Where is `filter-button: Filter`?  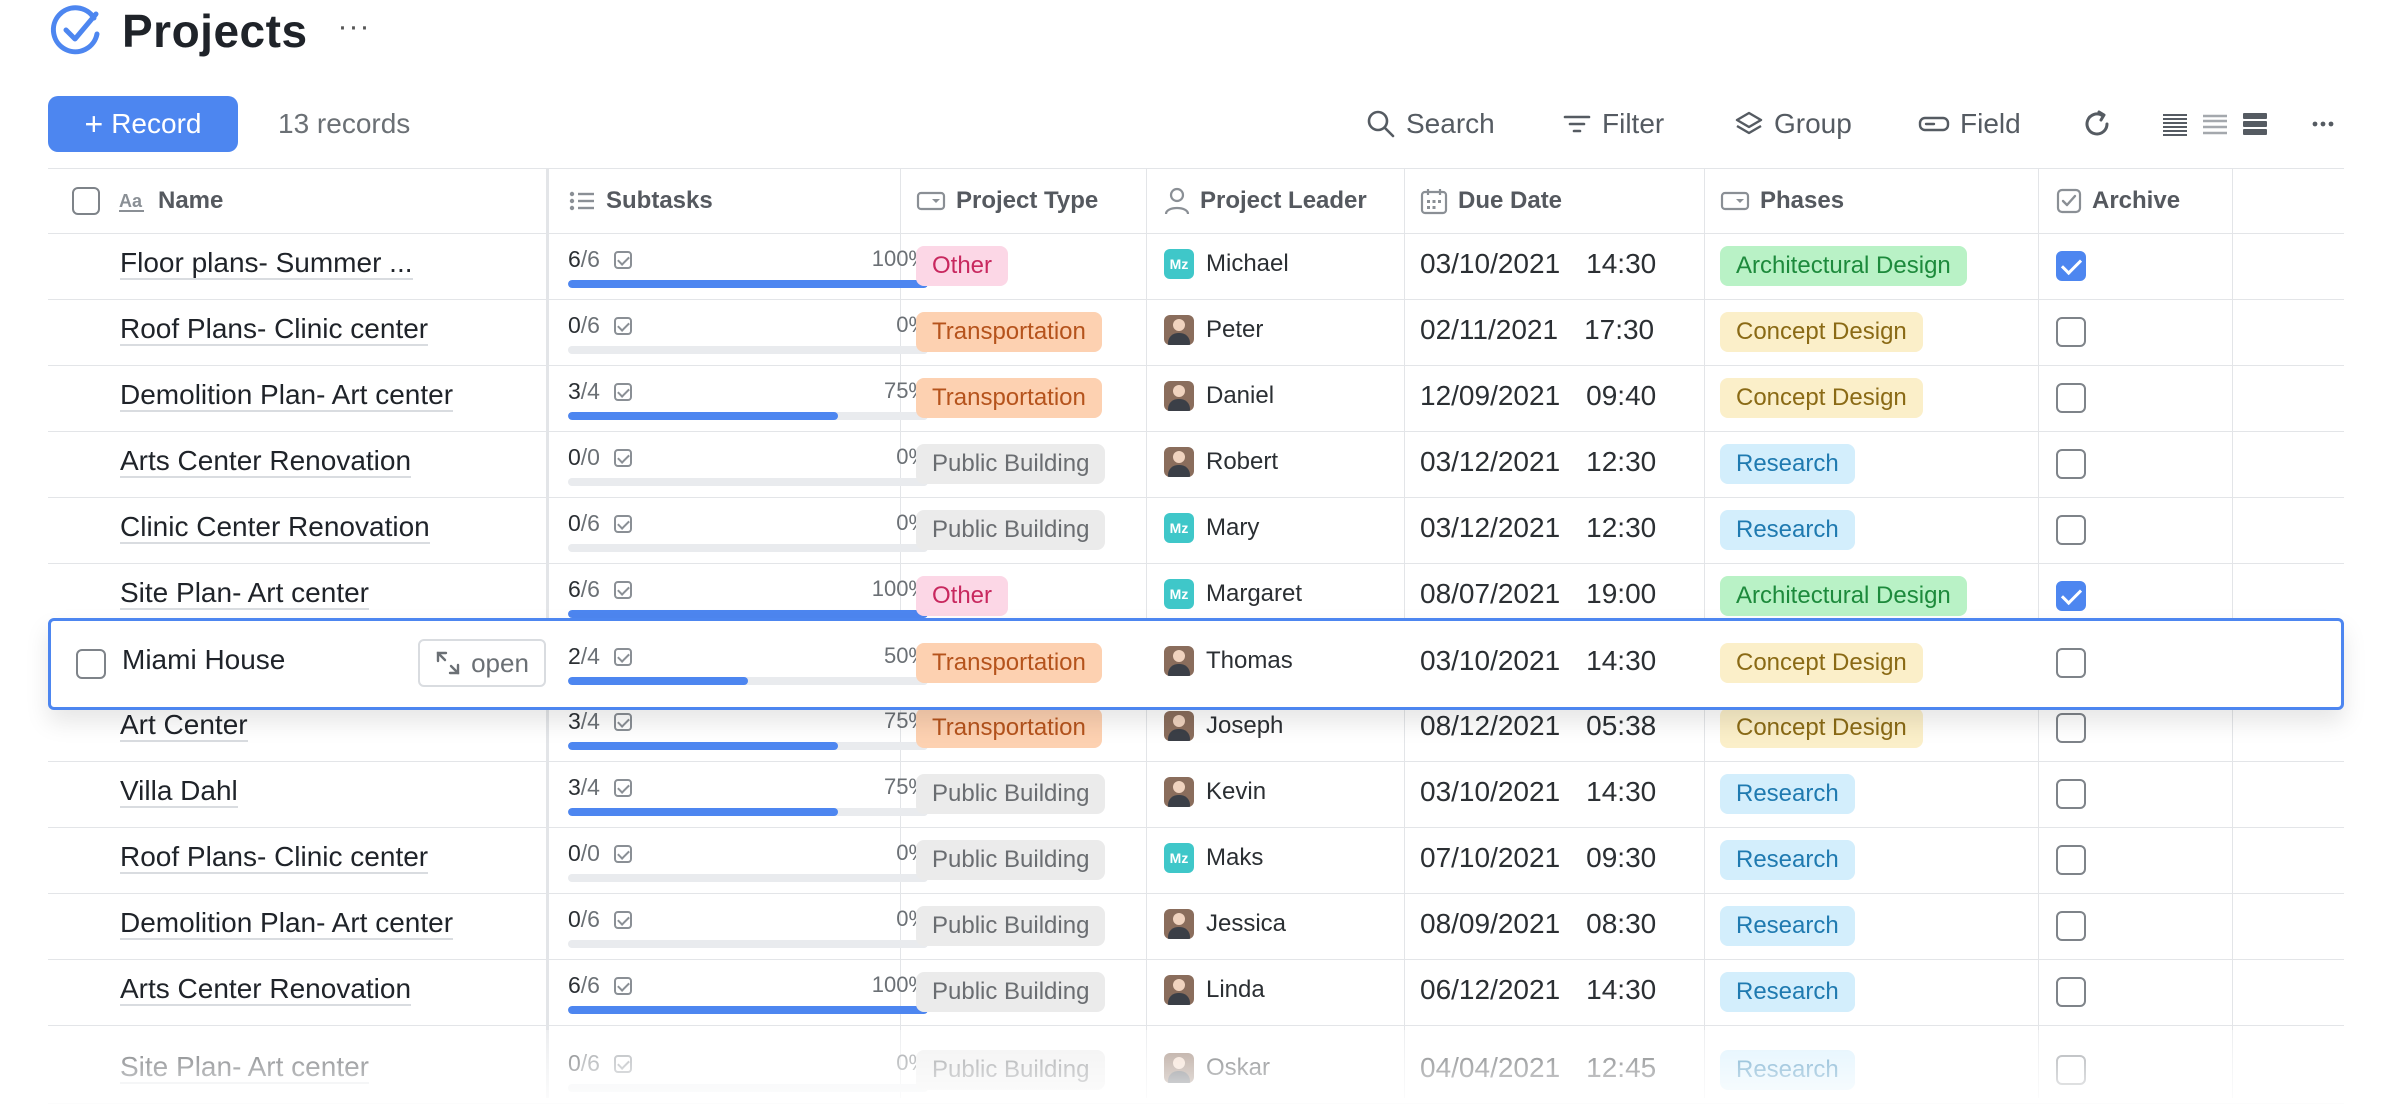 filter-button: Filter is located at coordinates (1613, 124).